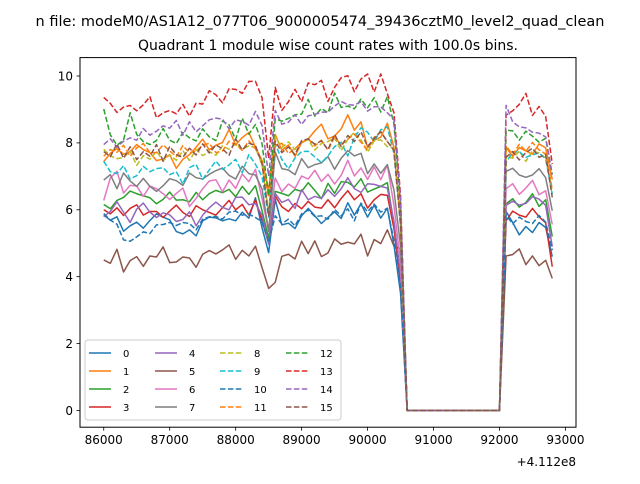 The image size is (640, 484). Describe the element at coordinates (367, 440) in the screenshot. I see `x-tick-label: 90000` at that location.